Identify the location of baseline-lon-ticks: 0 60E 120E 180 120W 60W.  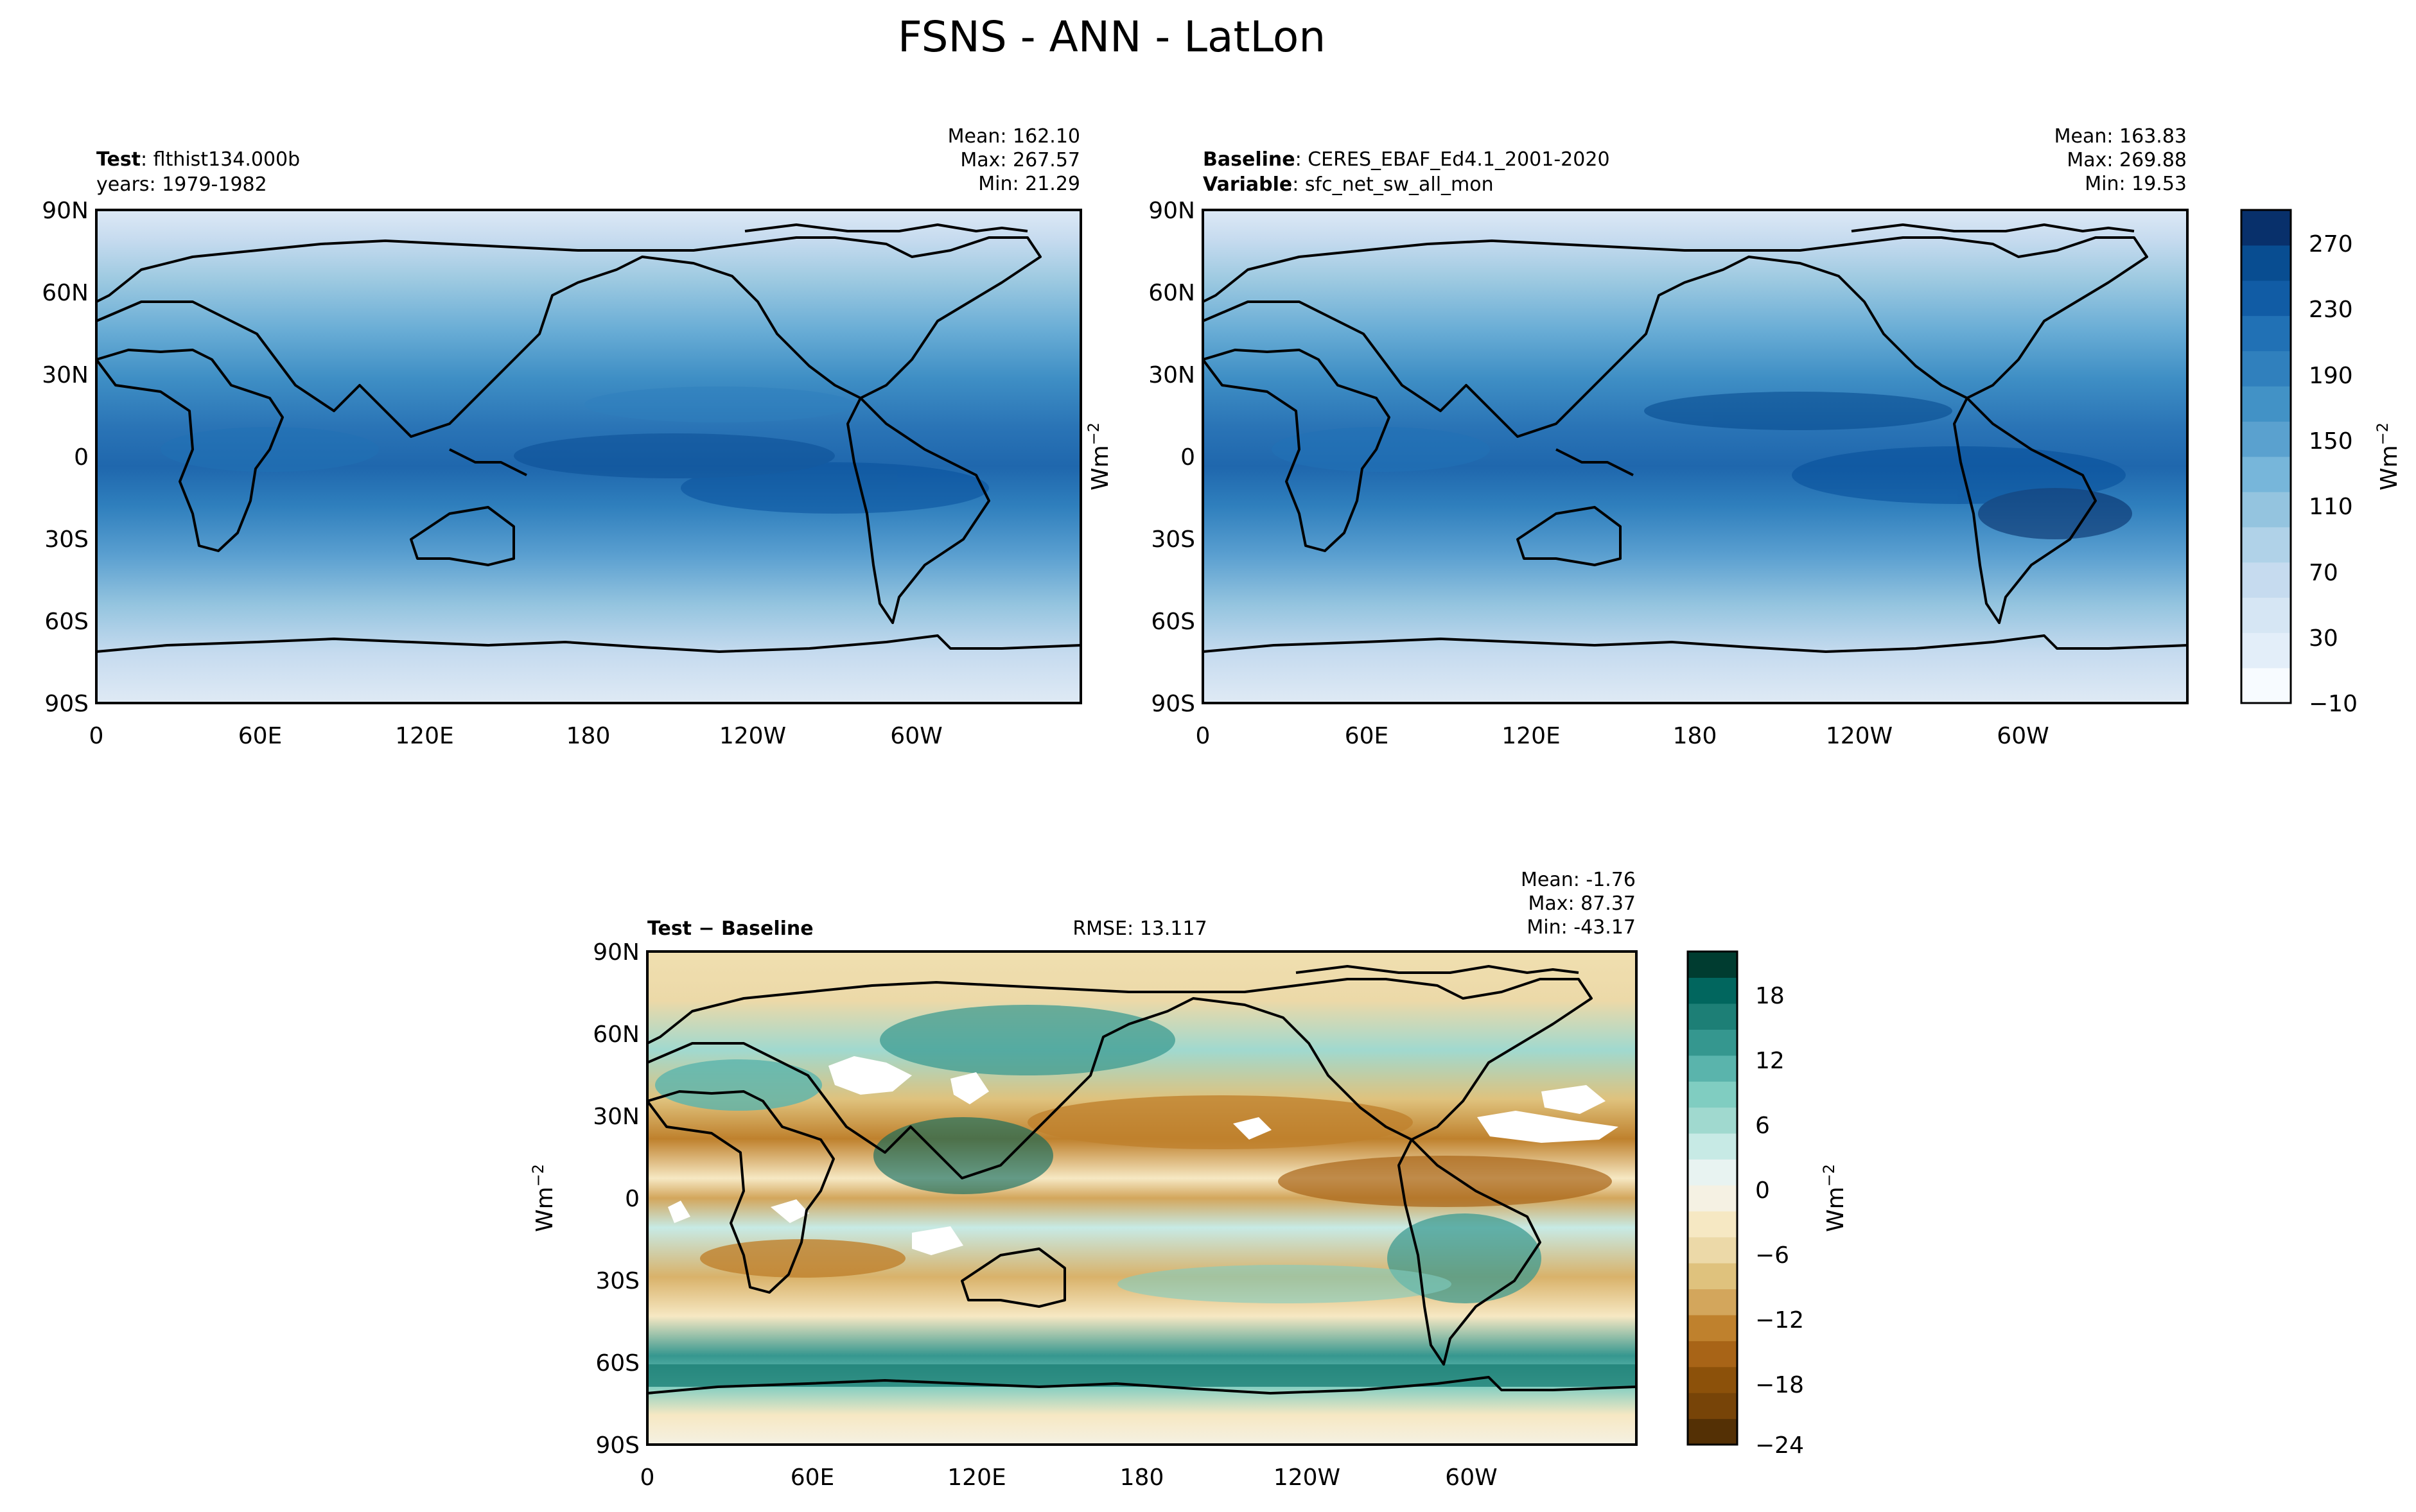
(1622, 736).